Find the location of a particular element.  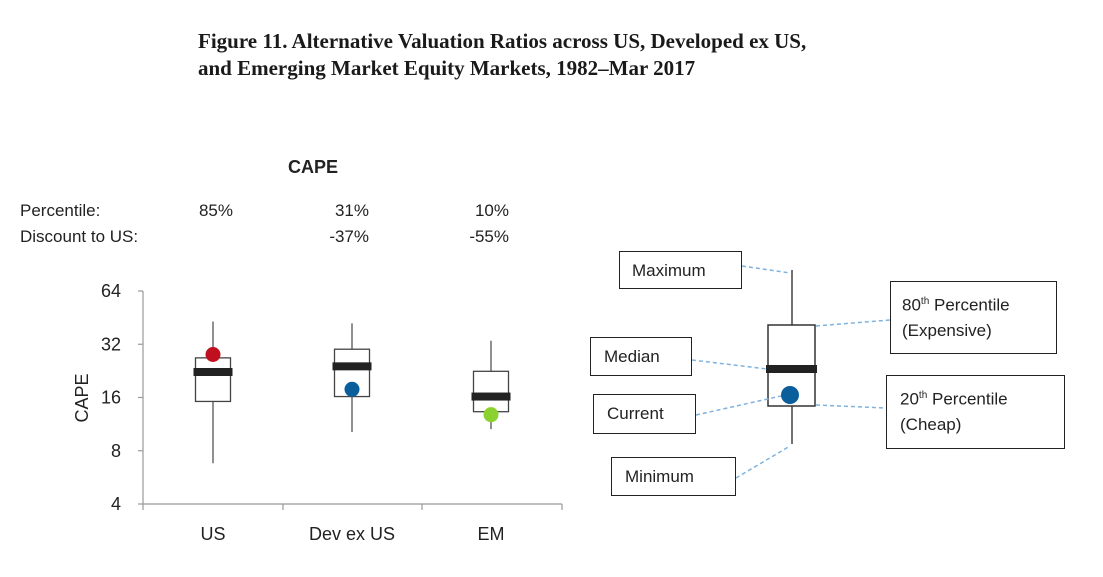

legend-median-bar is located at coordinates (791, 369).